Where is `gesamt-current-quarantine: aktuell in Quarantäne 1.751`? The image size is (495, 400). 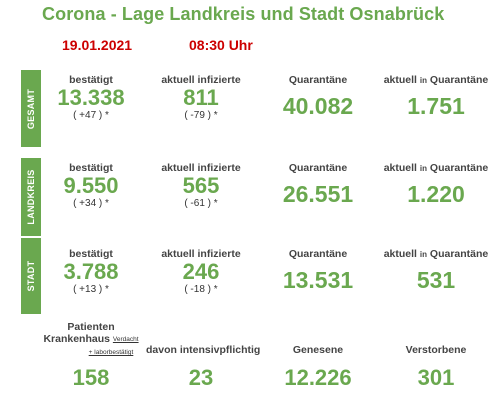 gesamt-current-quarantine: aktuell in Quarantäne 1.751 is located at coordinates (436, 96).